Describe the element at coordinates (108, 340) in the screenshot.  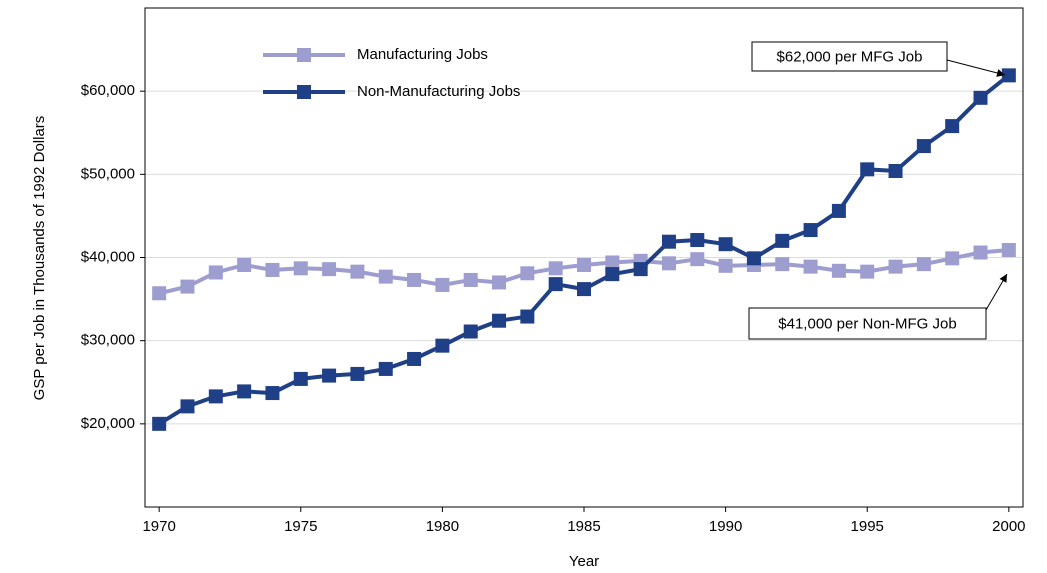
I see `y-tick-label: $30,000` at that location.